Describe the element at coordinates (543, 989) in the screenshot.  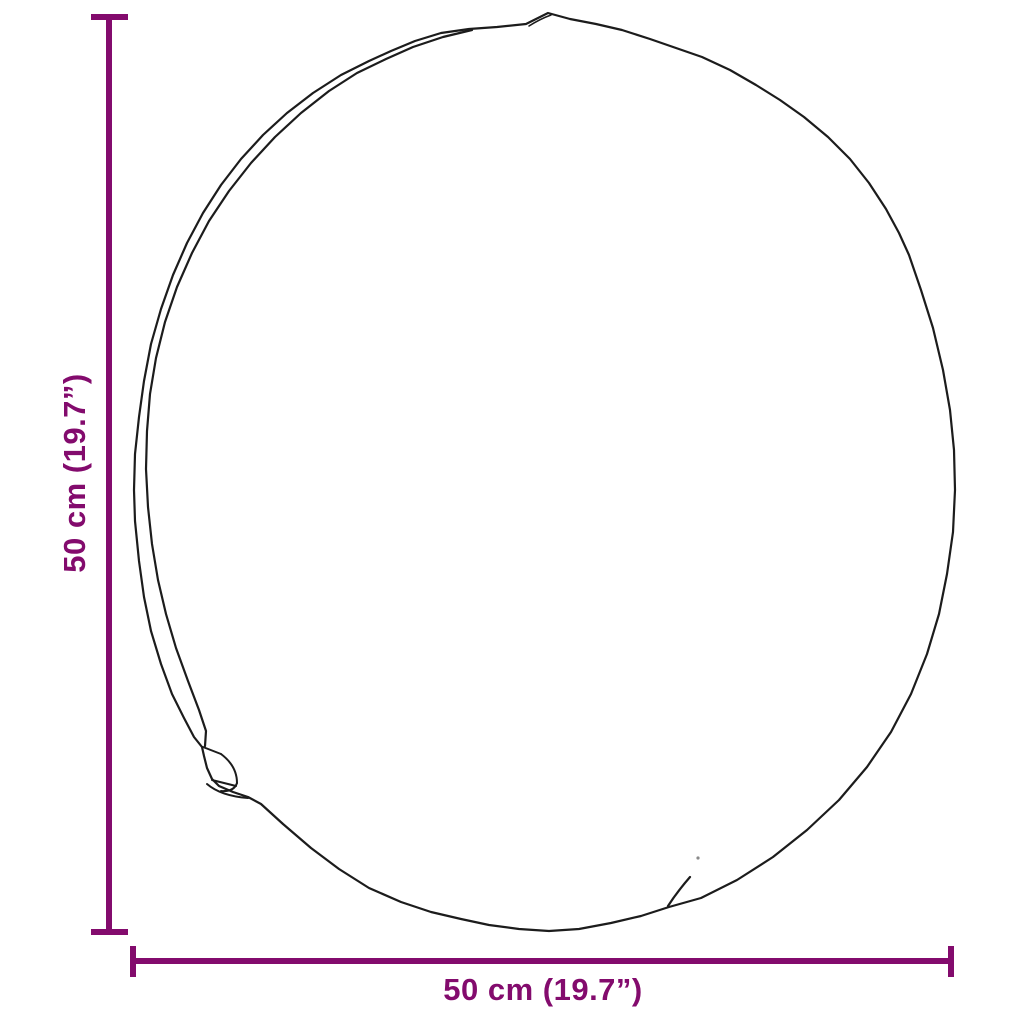
I see `width-dimension-label: 50 cm (19.7”)` at that location.